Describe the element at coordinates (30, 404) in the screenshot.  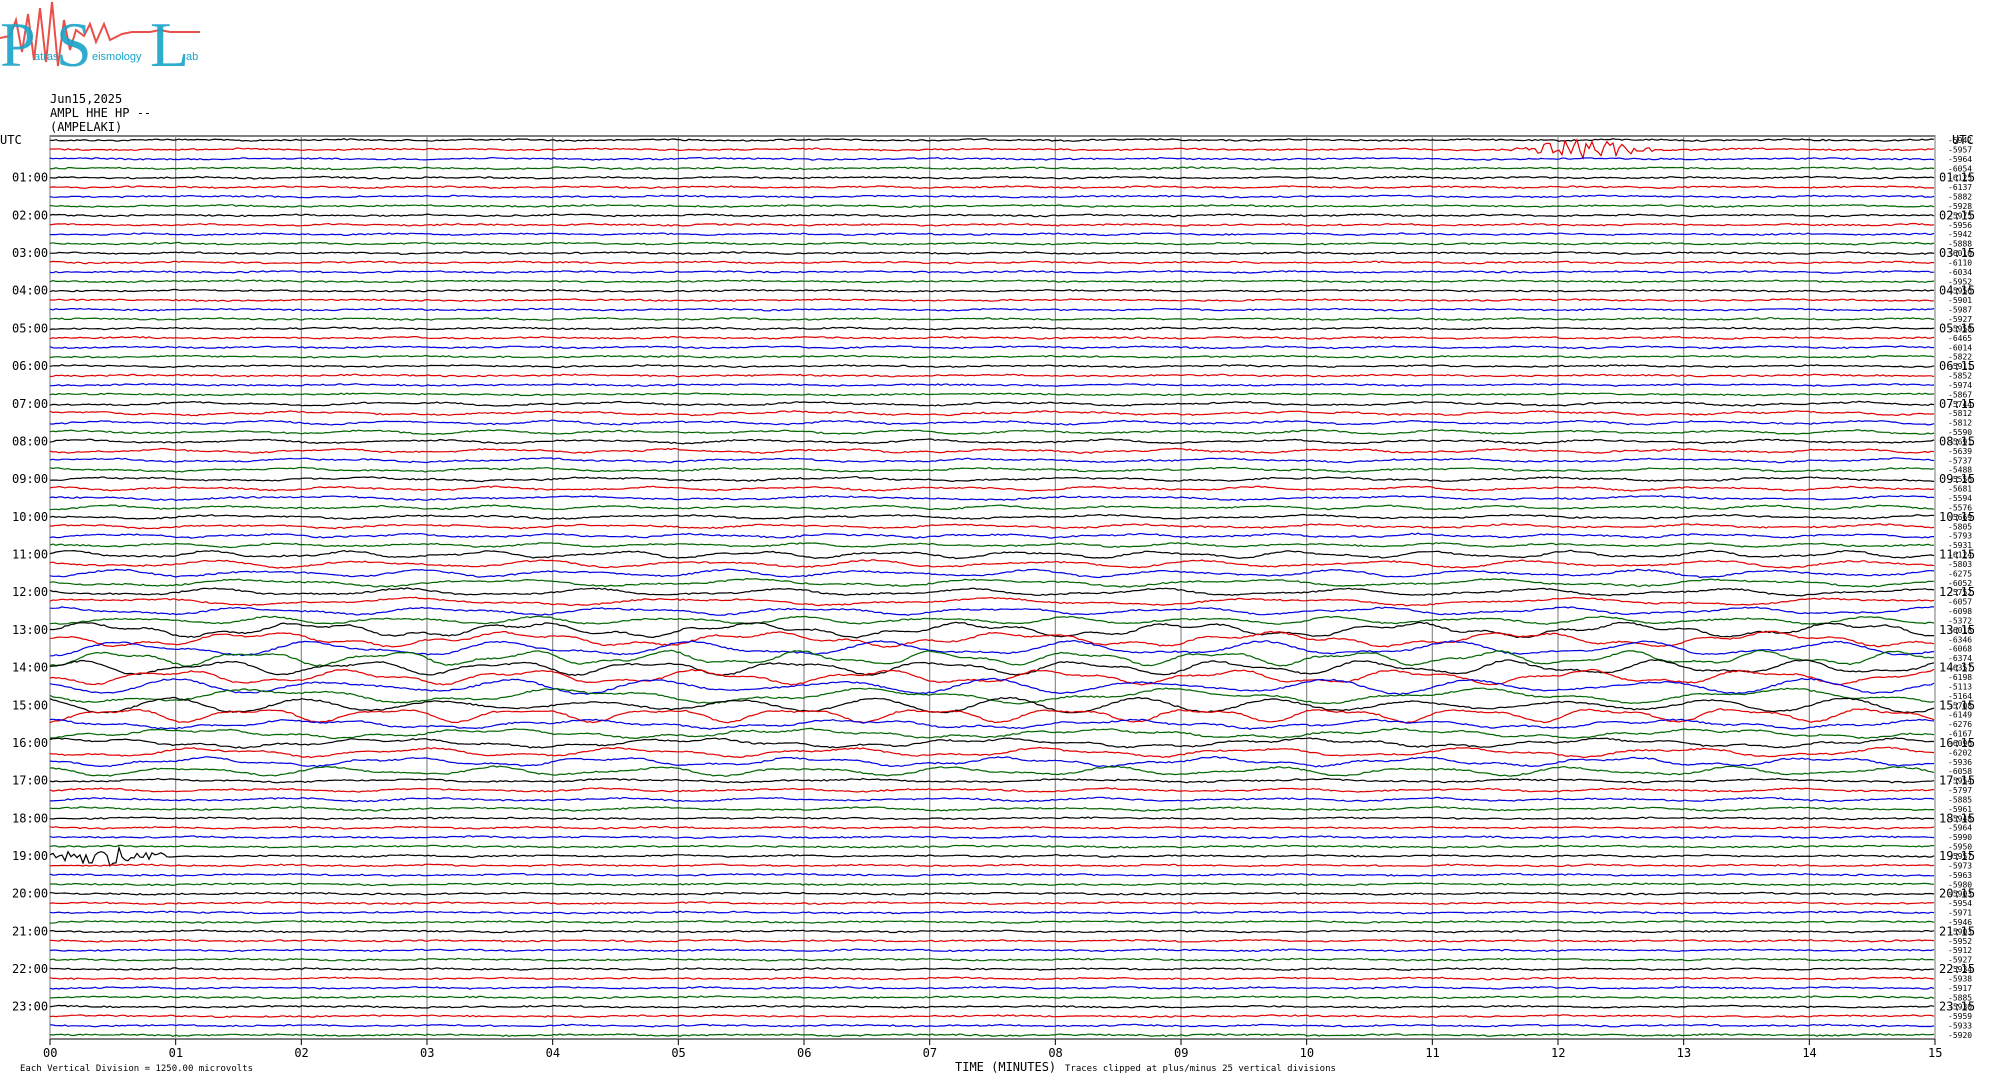
I see `left-hour-label: 07:00` at that location.